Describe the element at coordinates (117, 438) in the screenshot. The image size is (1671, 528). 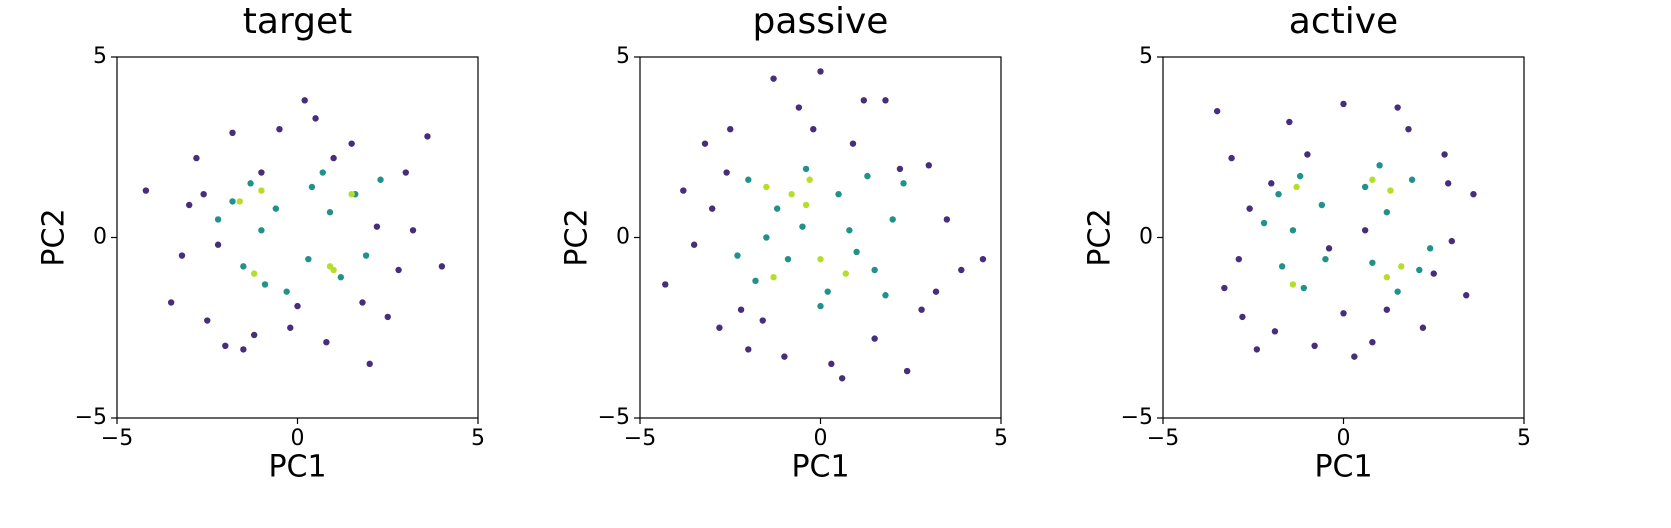
I see `x-tick-label: −5` at that location.